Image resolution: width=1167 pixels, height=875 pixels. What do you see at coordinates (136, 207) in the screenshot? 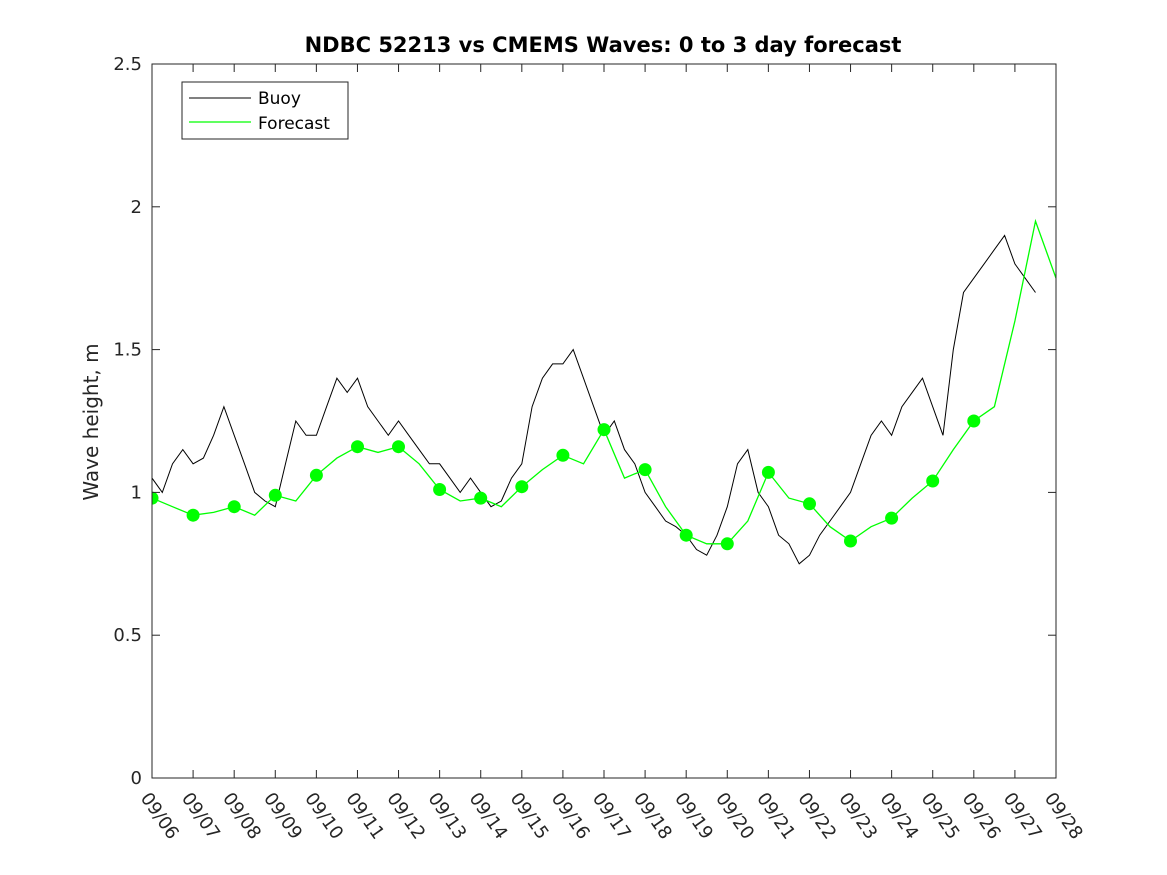
I see `y-tick-label: 2` at bounding box center [136, 207].